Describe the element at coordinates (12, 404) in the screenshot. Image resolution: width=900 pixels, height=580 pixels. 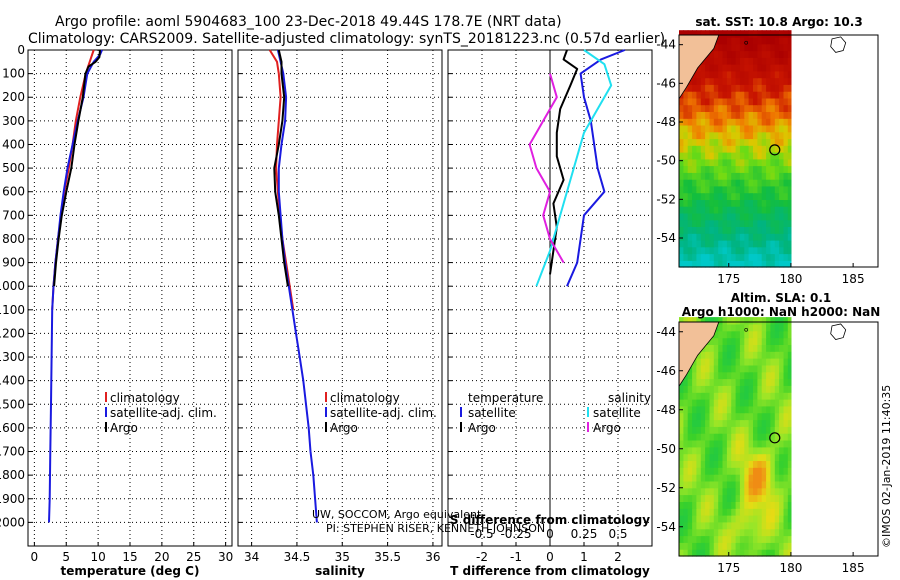
I see `y-tick-label: 1500` at that location.